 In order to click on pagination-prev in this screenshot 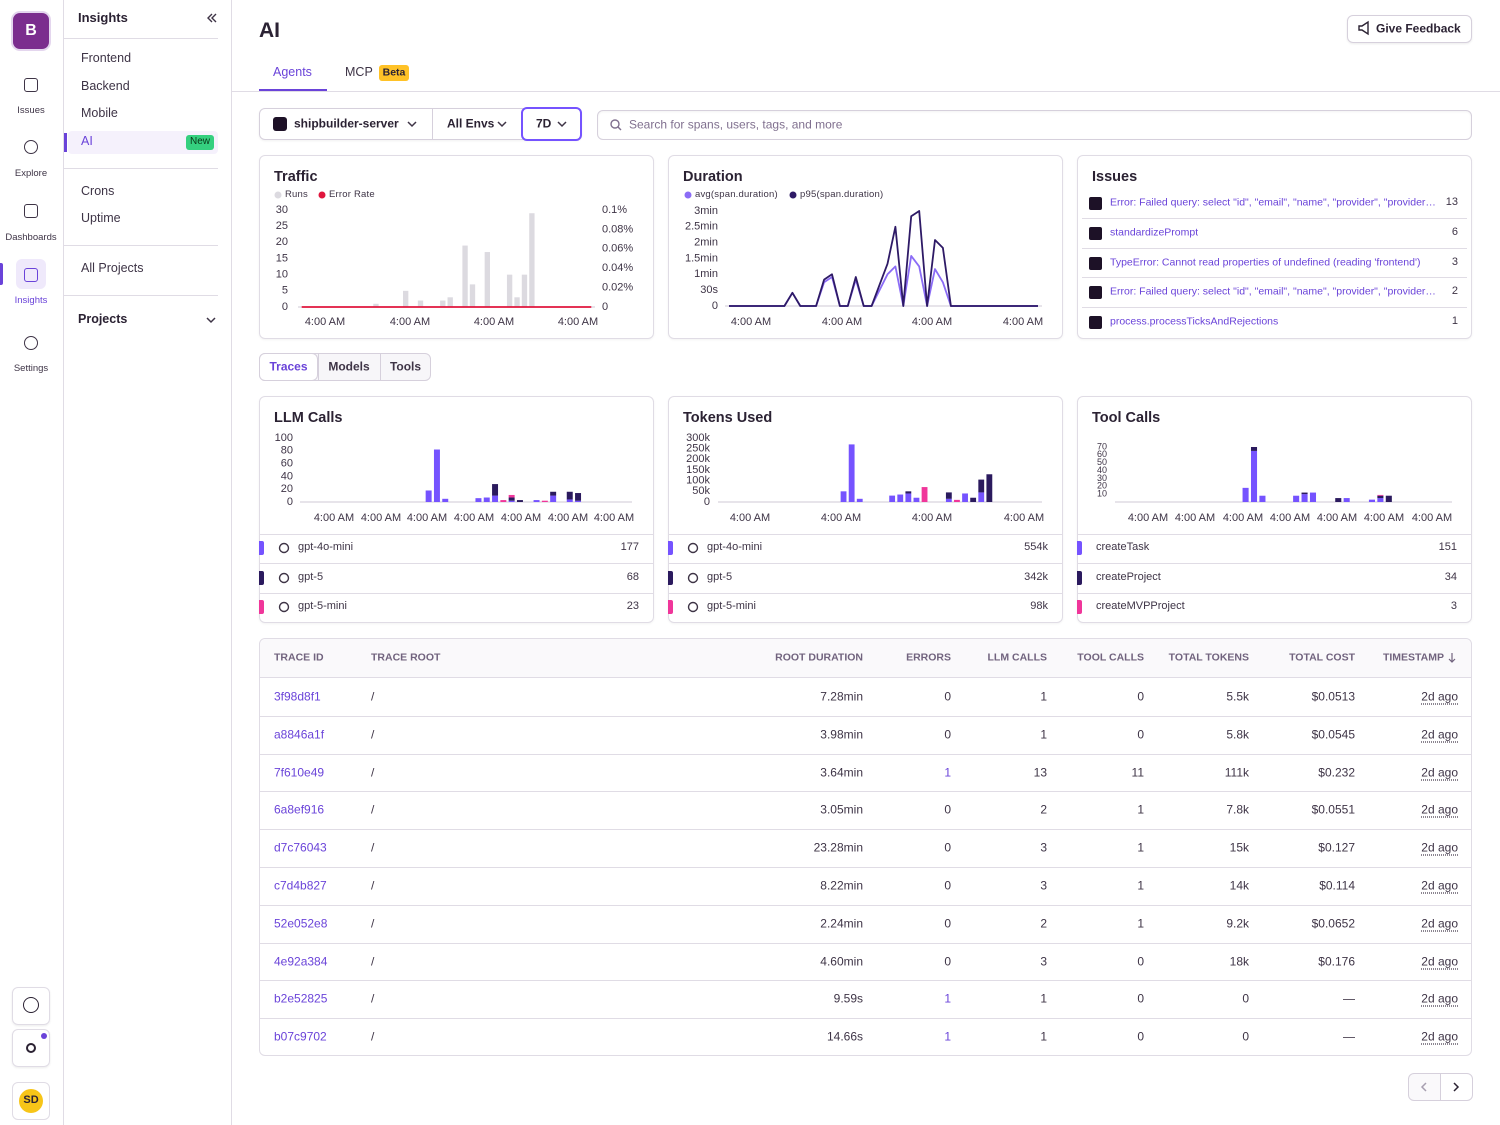, I will do `click(1424, 1087)`.